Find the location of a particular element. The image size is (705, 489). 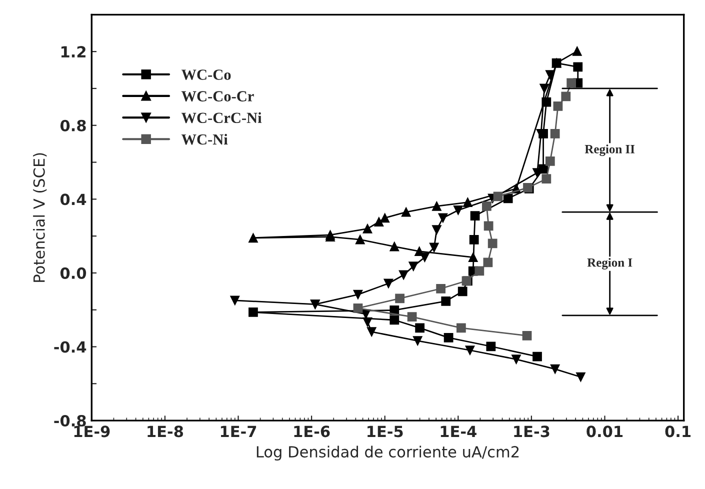

x-tick-label: 1E-7 is located at coordinates (238, 432).